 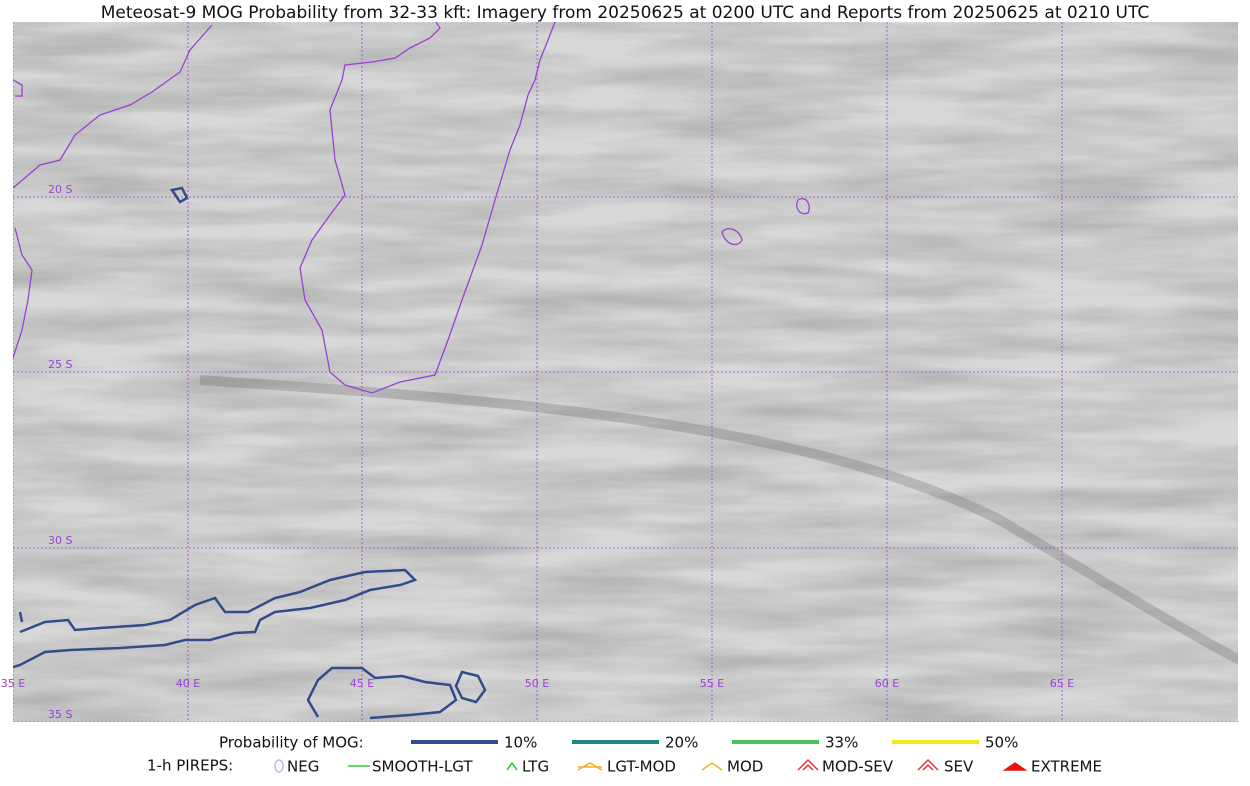 I want to click on legend-label: MOD, so click(x=745, y=767).